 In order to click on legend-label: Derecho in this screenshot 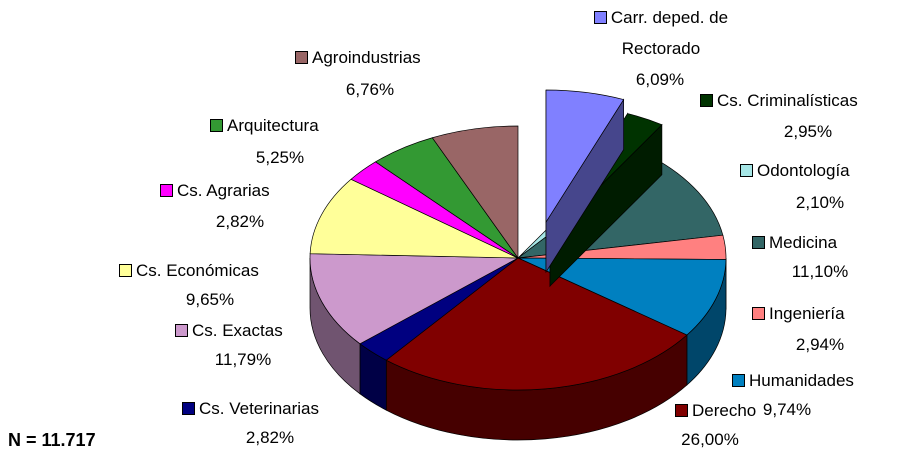, I will do `click(715, 410)`.